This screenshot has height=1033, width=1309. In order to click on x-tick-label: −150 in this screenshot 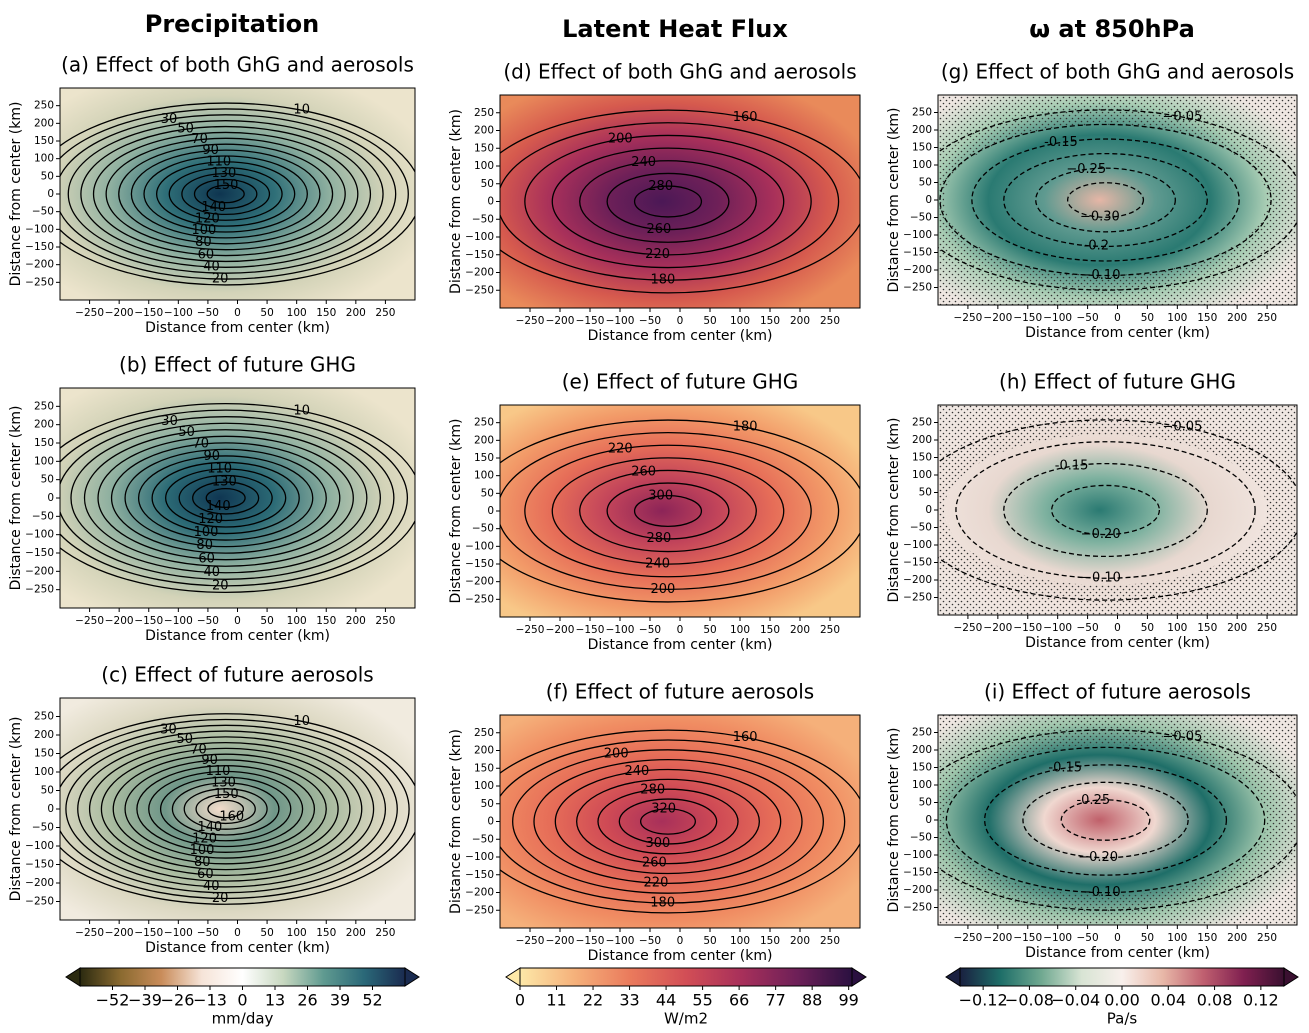, I will do `click(148, 933)`.